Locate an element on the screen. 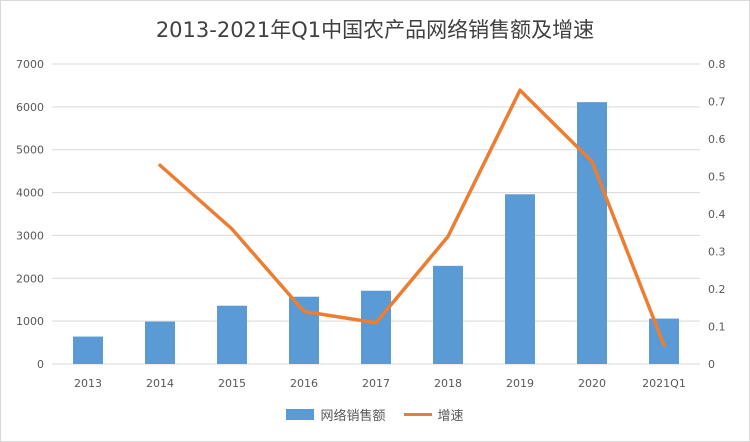 Image resolution: width=750 pixels, height=442 pixels. x-tick-label: 2017 is located at coordinates (376, 383).